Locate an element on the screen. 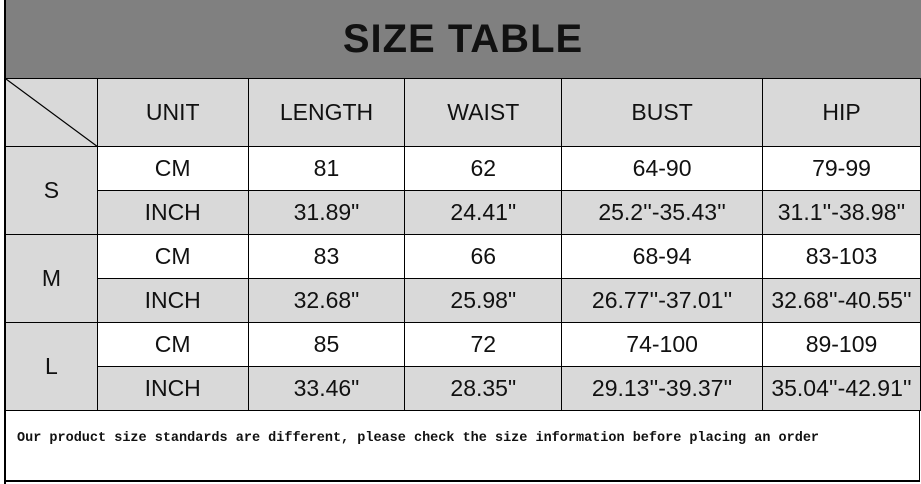 The image size is (921, 484). cell-waist: 66 is located at coordinates (483, 256).